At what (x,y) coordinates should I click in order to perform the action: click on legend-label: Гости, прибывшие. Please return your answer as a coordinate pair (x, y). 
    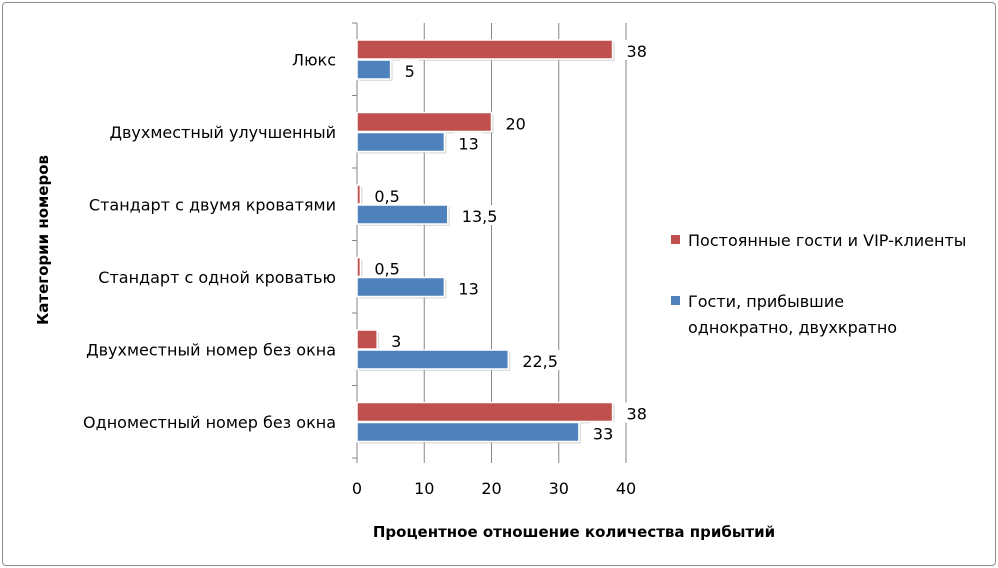
    Looking at the image, I should click on (766, 301).